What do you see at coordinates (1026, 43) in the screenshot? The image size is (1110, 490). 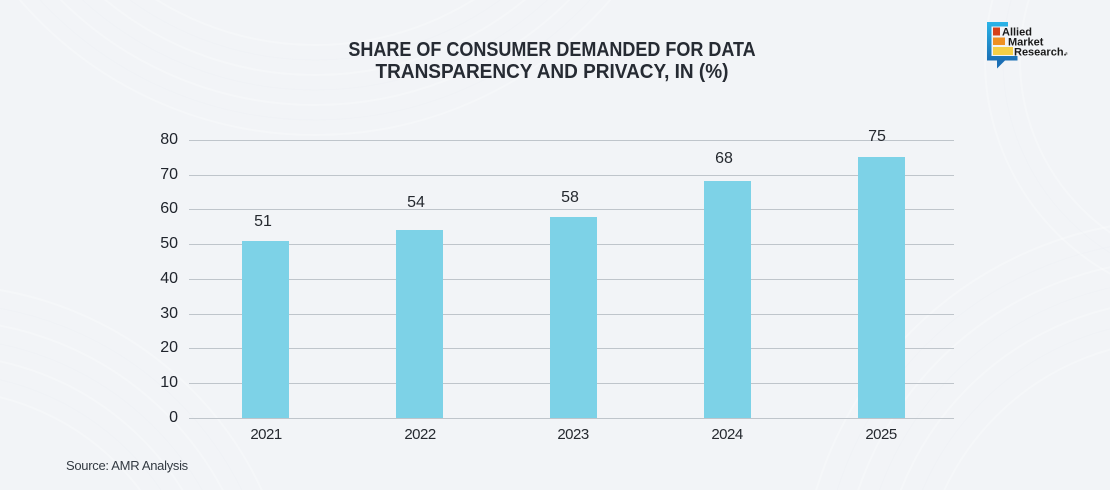 I see `svg-text: Market` at bounding box center [1026, 43].